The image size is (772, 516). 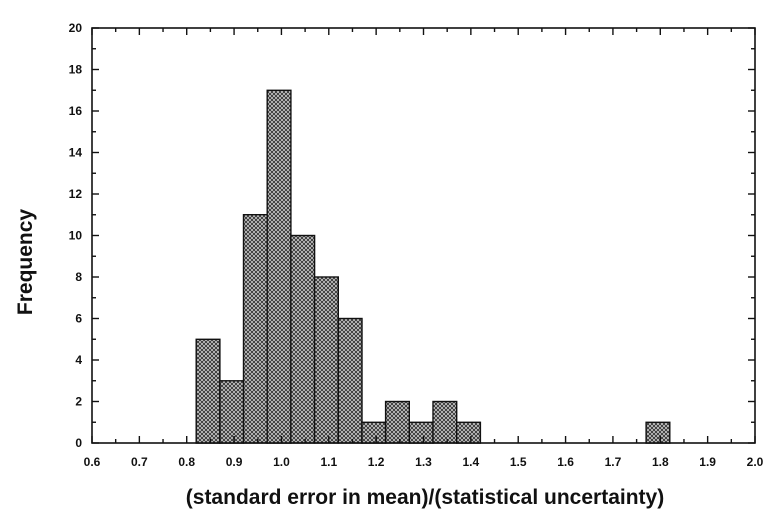 I want to click on x-tick-label-14: 2.0, so click(x=755, y=462).